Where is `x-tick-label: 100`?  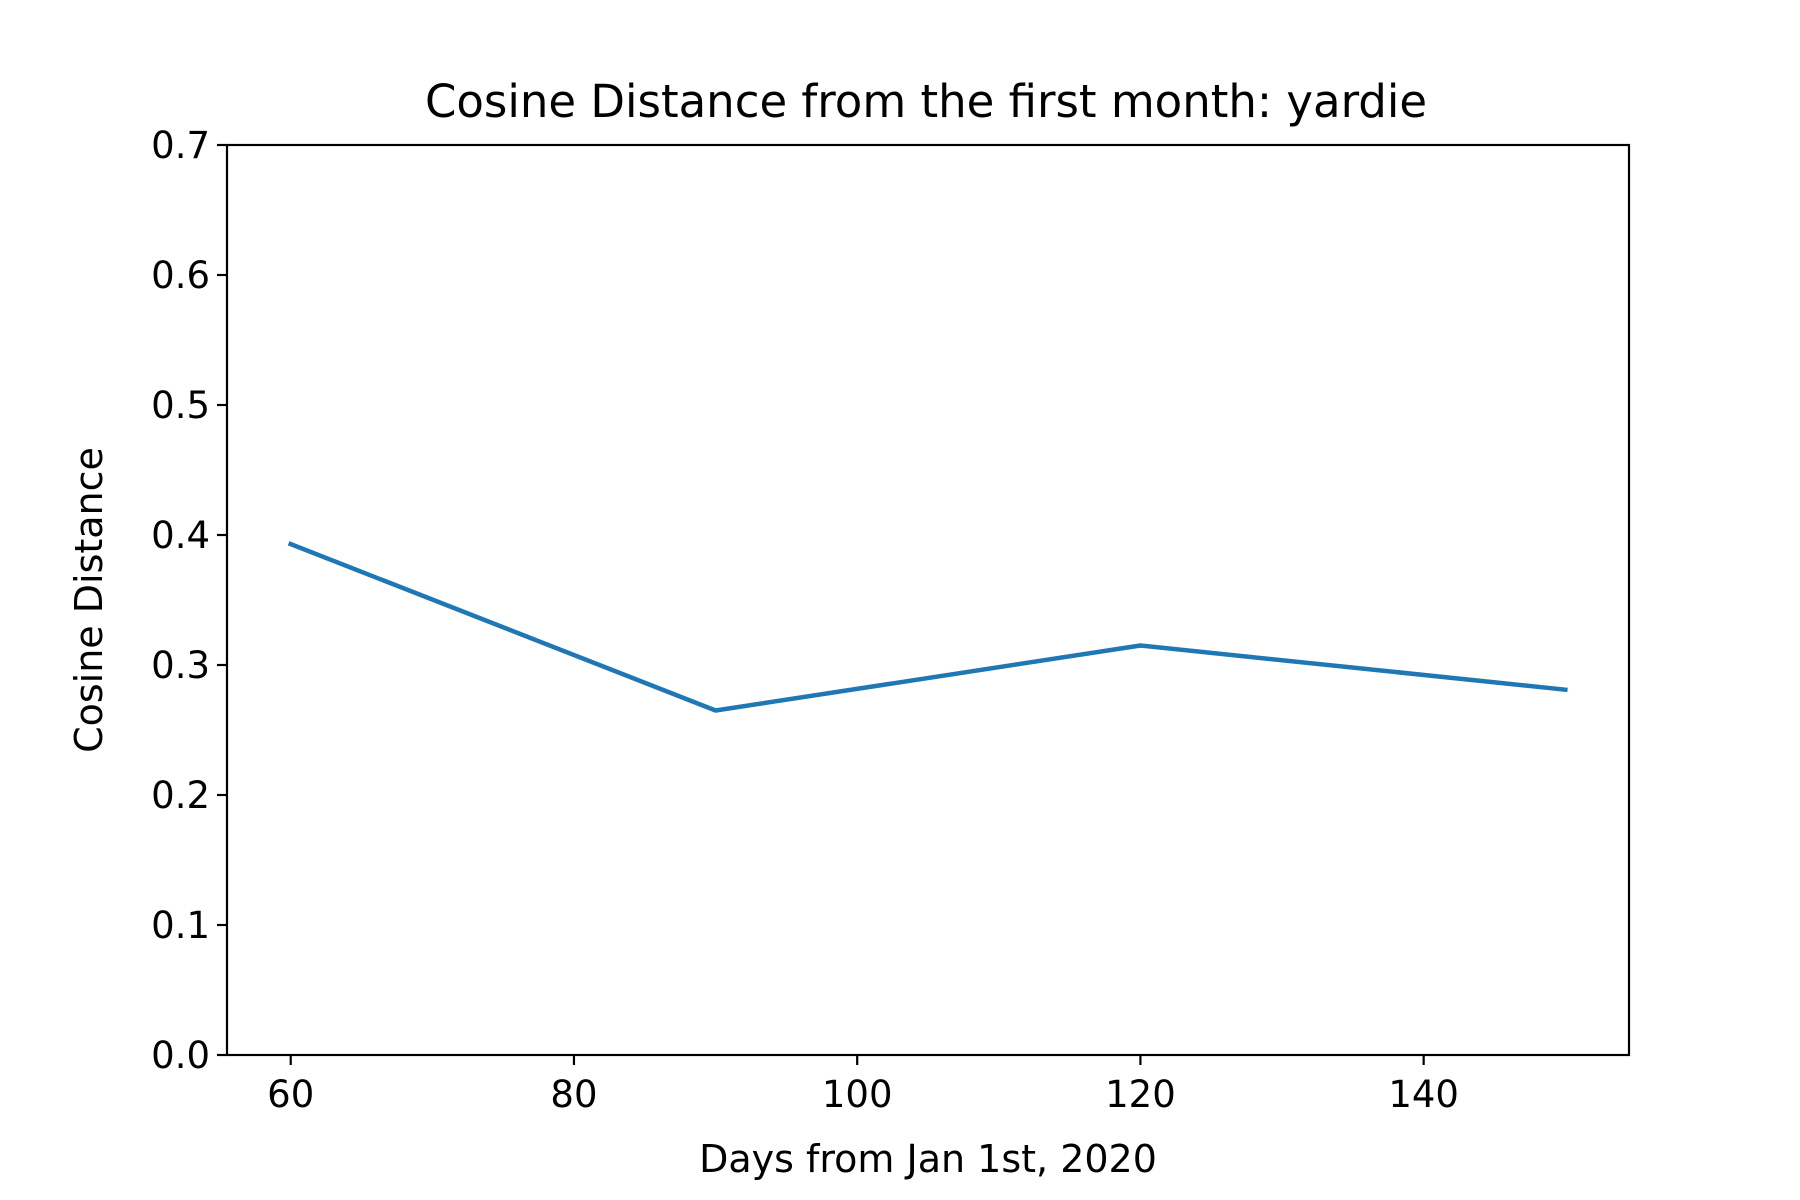
x-tick-label: 100 is located at coordinates (857, 1094).